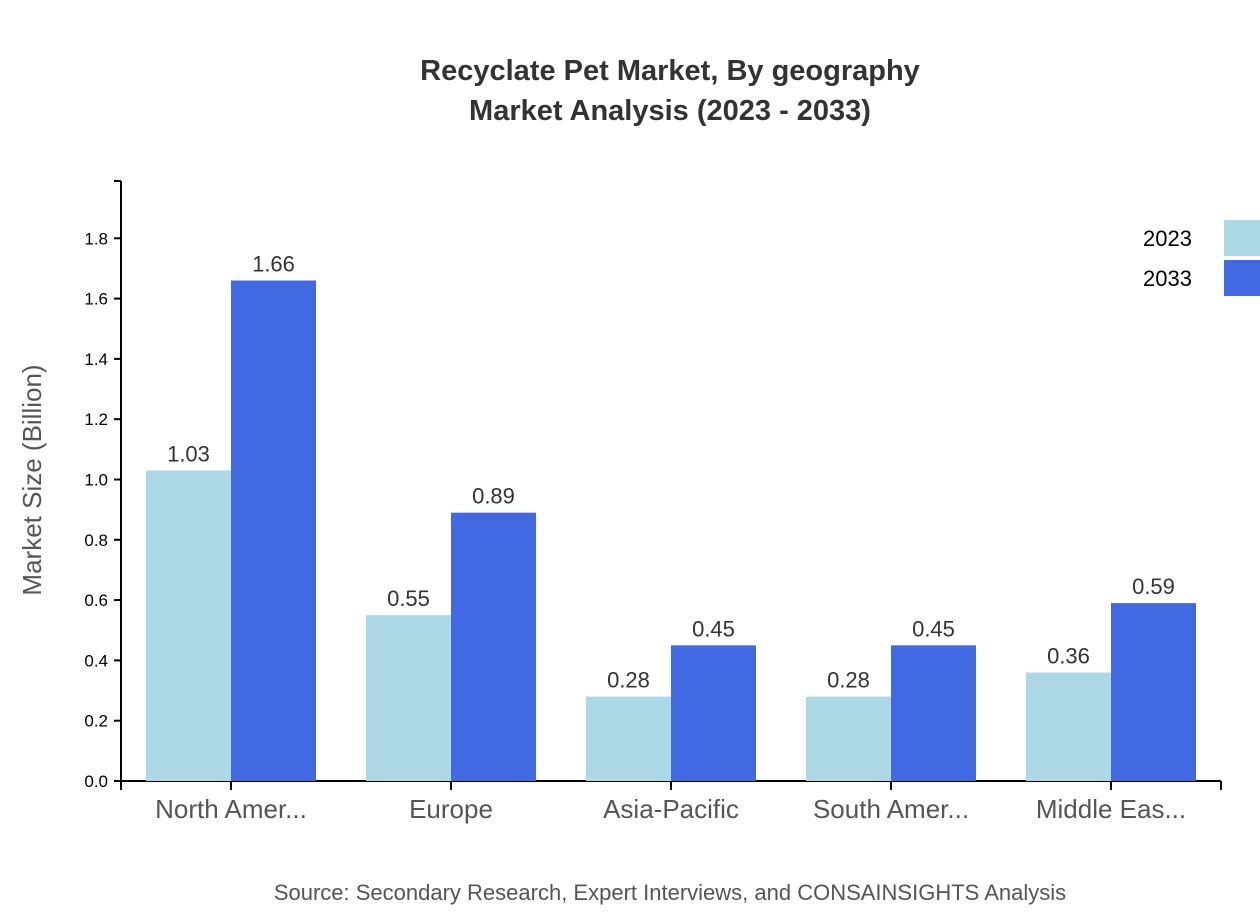  What do you see at coordinates (1153, 586) in the screenshot?
I see `data-label: 0.59` at bounding box center [1153, 586].